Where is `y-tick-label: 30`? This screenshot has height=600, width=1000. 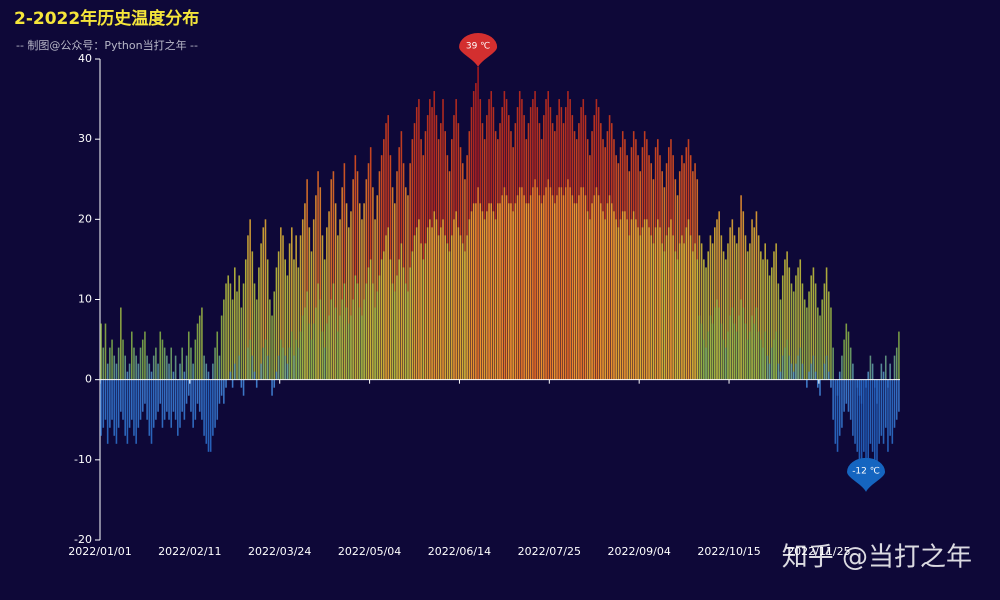 y-tick-label: 30 is located at coordinates (85, 138).